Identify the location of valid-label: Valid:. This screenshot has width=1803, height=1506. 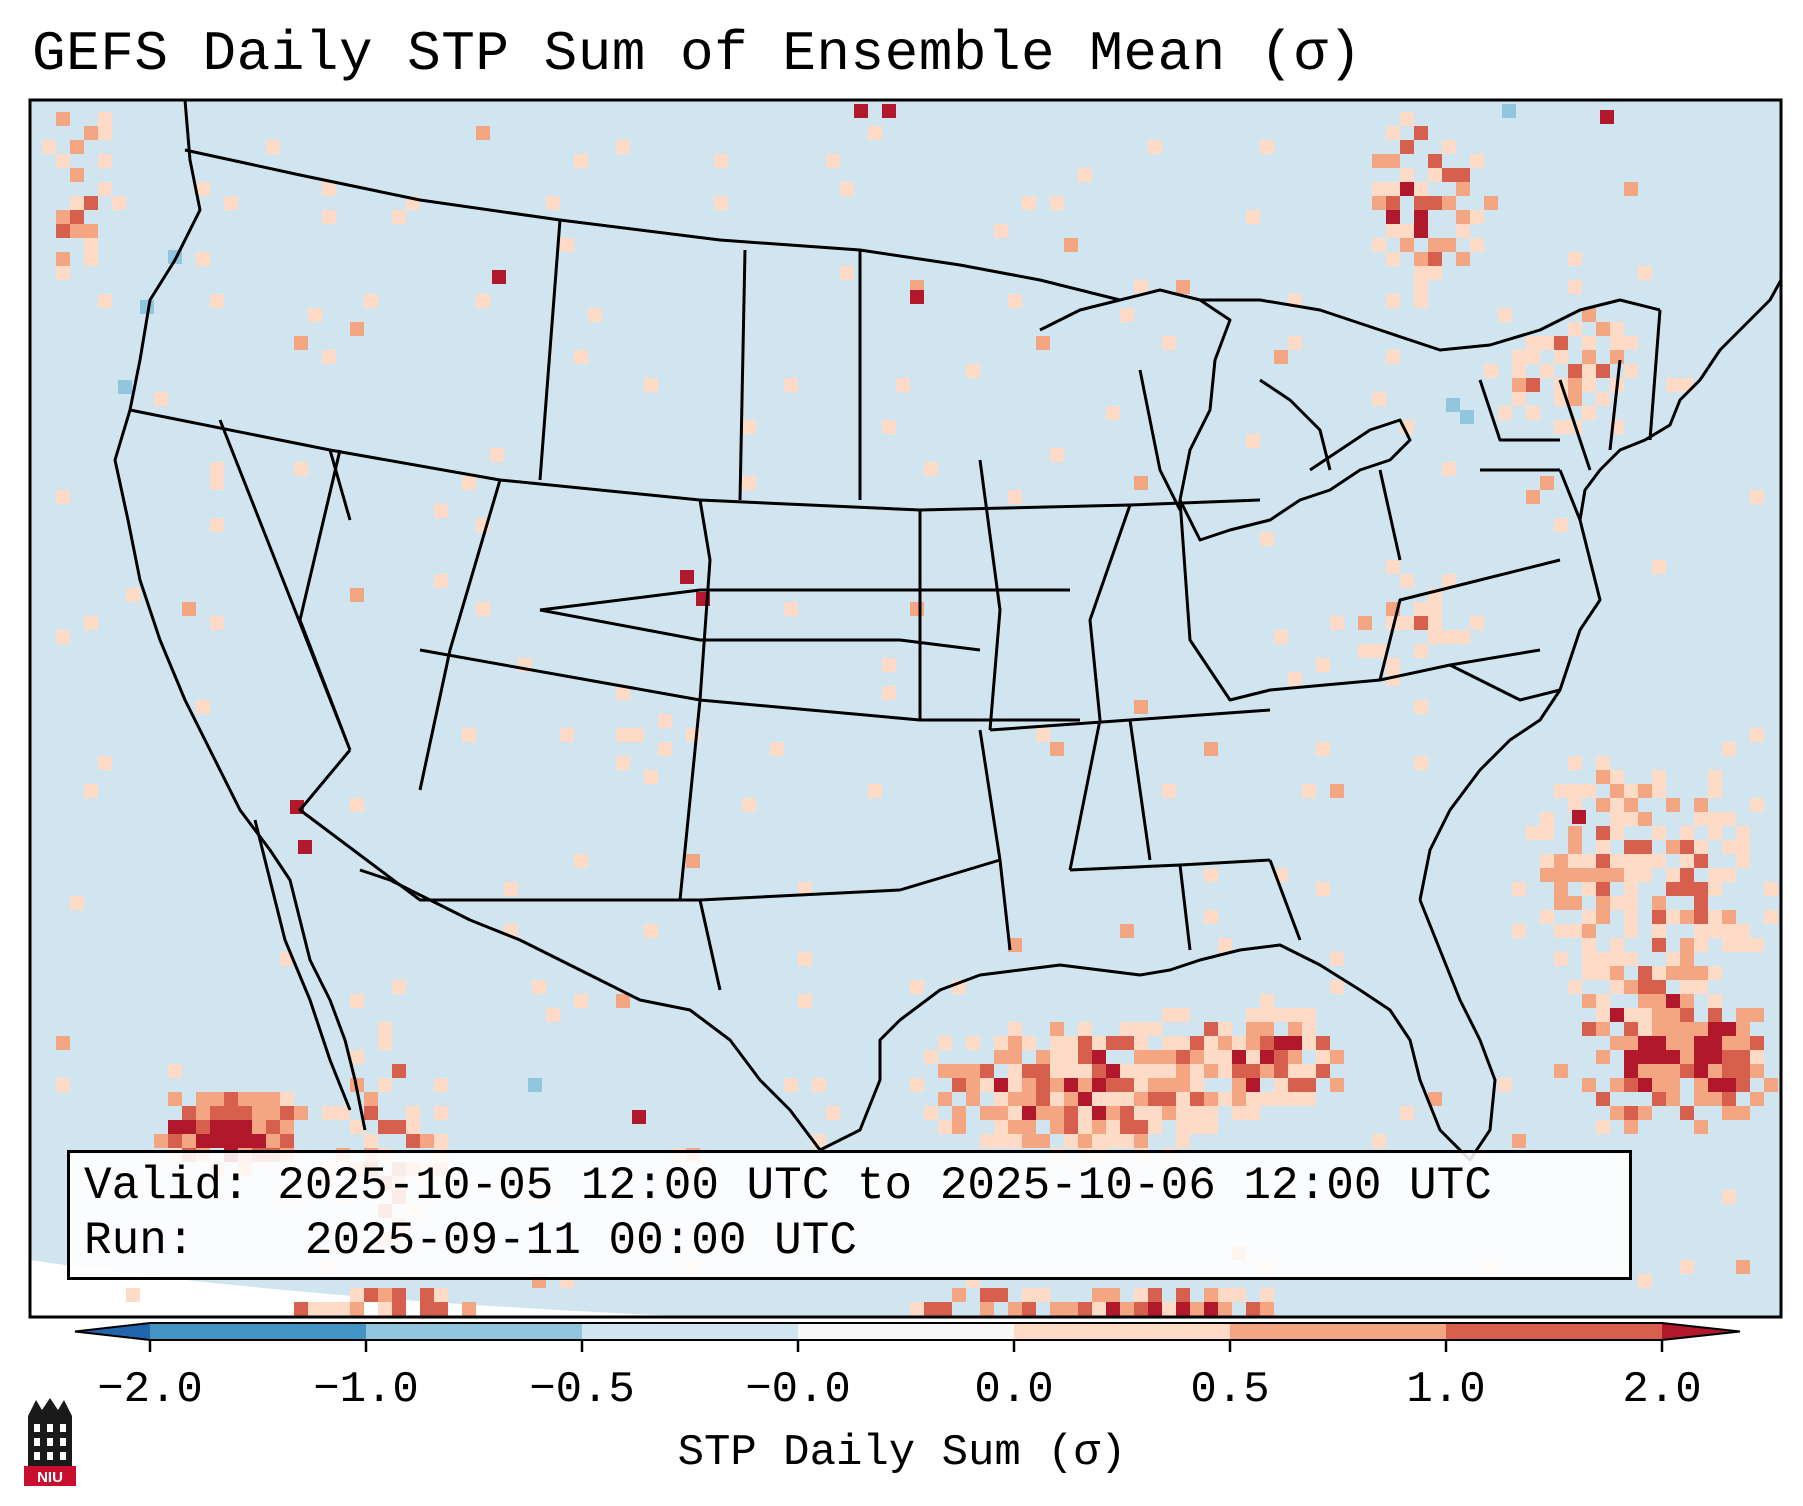
(167, 1186).